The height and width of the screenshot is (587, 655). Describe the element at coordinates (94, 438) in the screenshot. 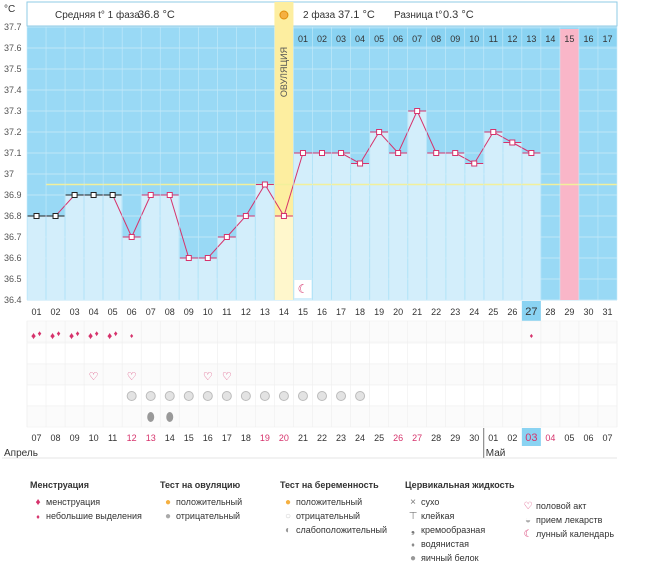

I see `calendar-date-label: 10` at that location.